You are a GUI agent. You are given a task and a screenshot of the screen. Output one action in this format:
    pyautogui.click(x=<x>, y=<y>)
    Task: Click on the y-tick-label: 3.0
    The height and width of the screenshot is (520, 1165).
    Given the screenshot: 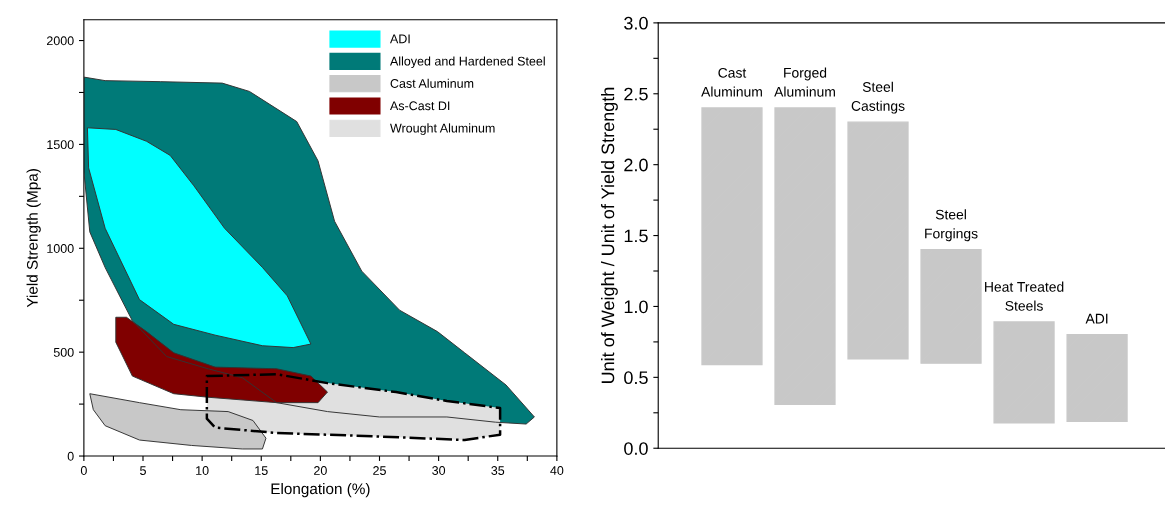 What is the action you would take?
    pyautogui.click(x=636, y=23)
    